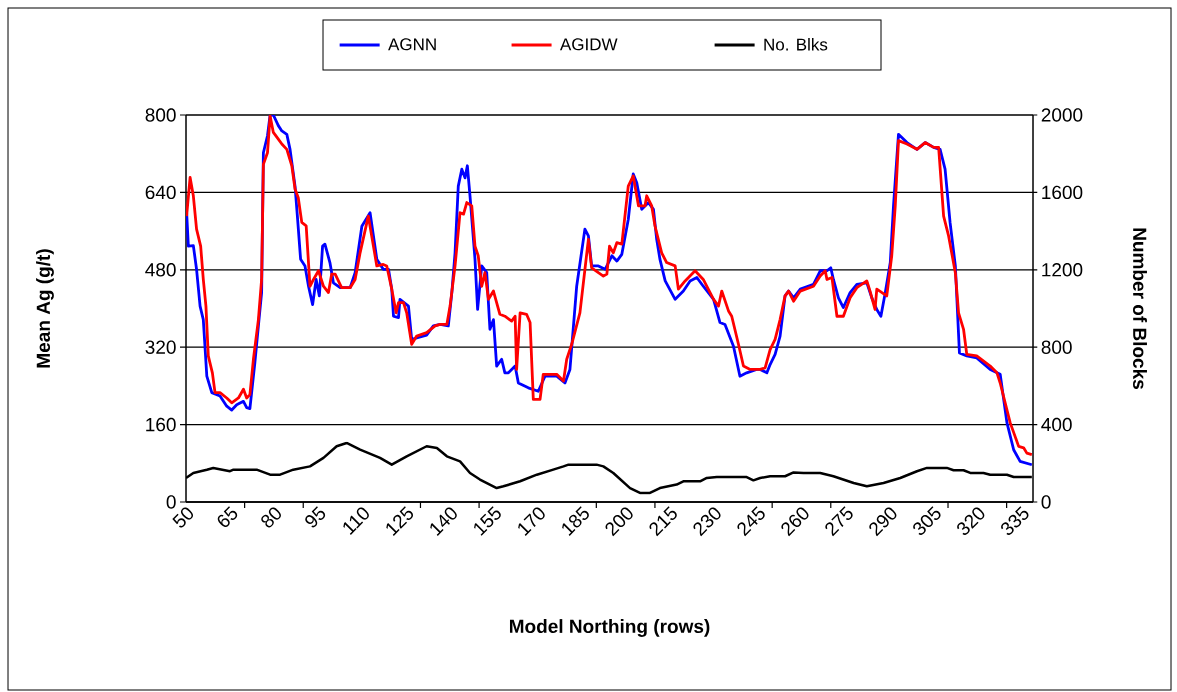 This screenshot has width=1177, height=692. What do you see at coordinates (531, 521) in the screenshot?
I see `x-tick-label: 170` at bounding box center [531, 521].